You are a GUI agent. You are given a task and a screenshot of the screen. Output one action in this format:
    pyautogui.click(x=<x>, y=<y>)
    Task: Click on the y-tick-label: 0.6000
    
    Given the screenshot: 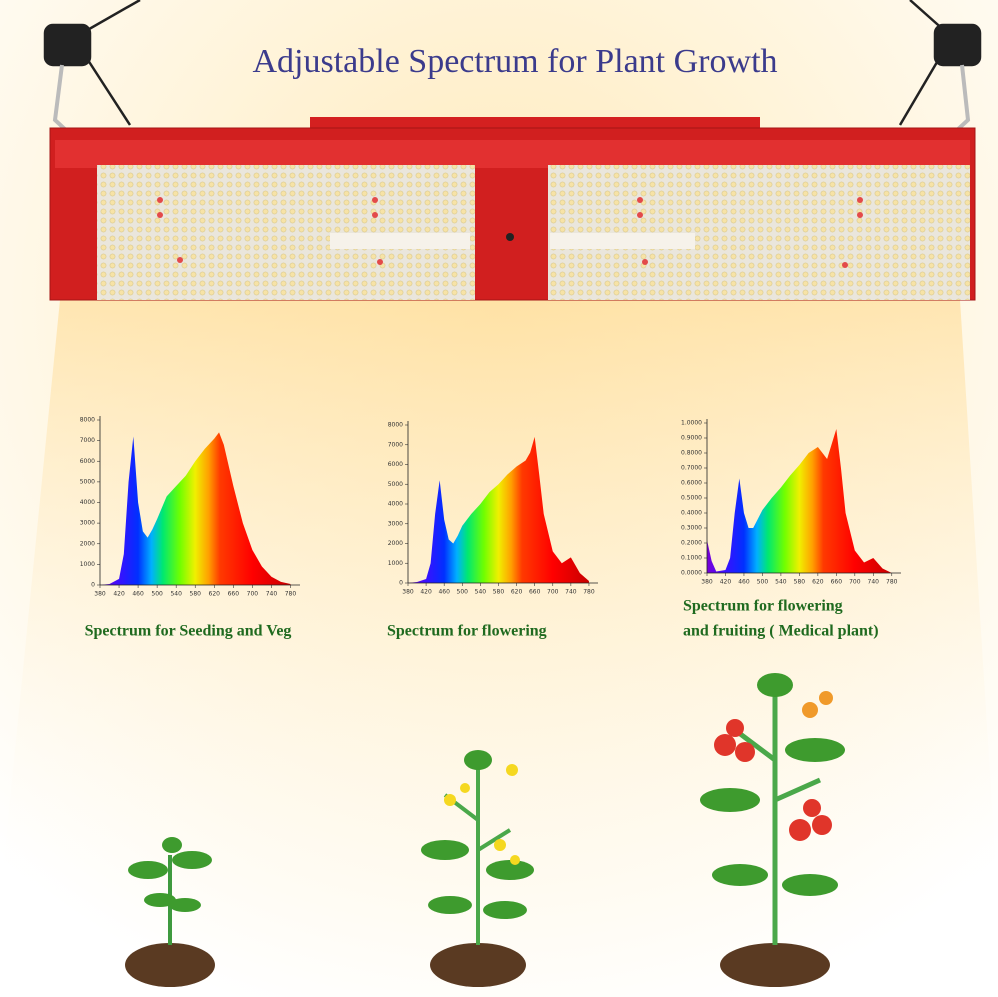 What is the action you would take?
    pyautogui.click(x=691, y=483)
    